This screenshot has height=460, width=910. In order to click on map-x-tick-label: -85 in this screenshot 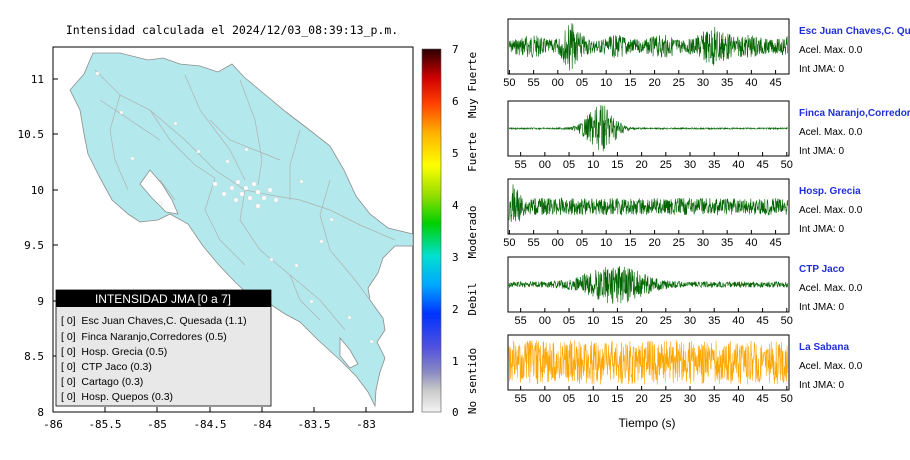, I will do `click(157, 424)`.